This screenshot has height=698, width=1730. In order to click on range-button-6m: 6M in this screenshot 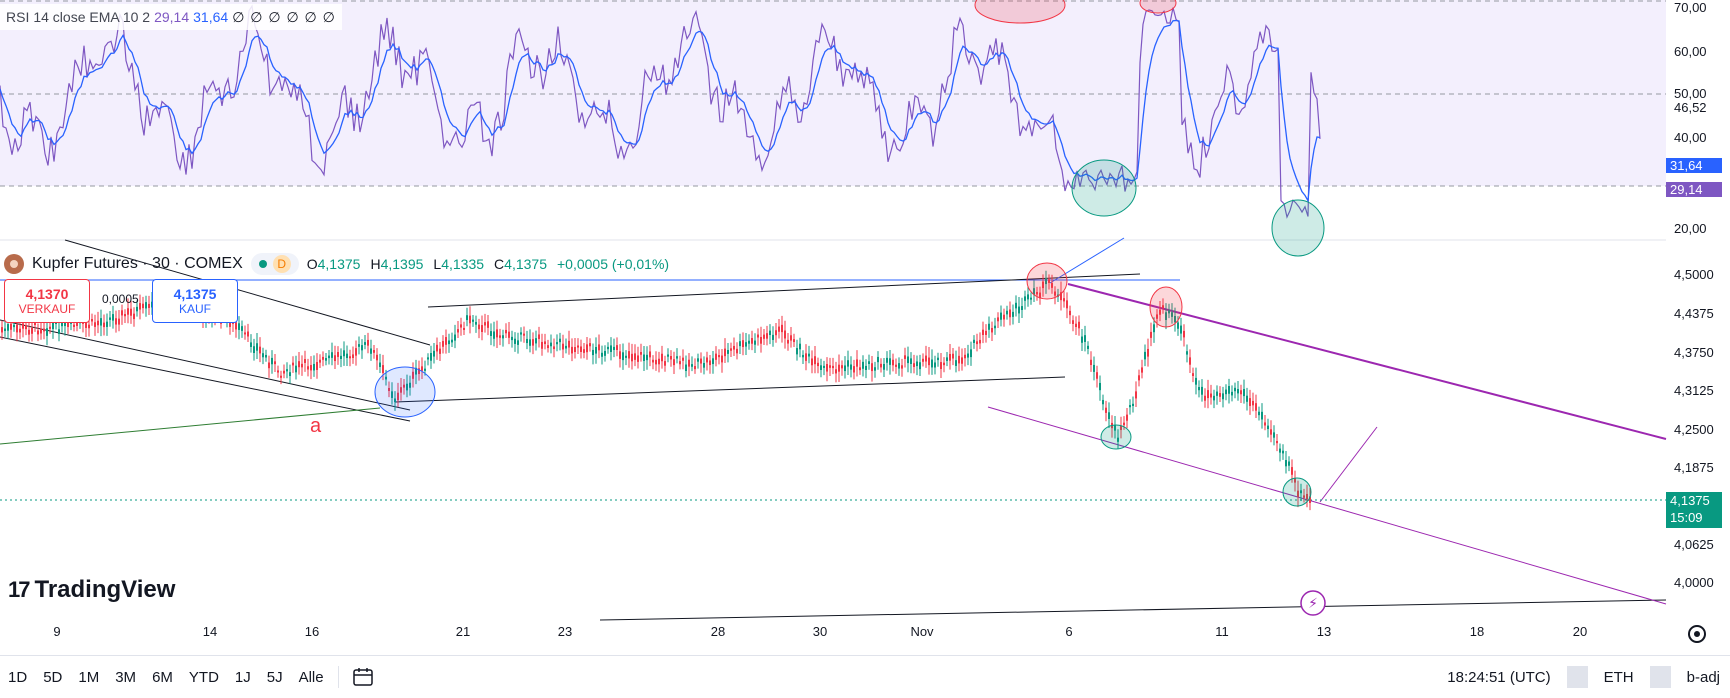, I will do `click(162, 677)`.